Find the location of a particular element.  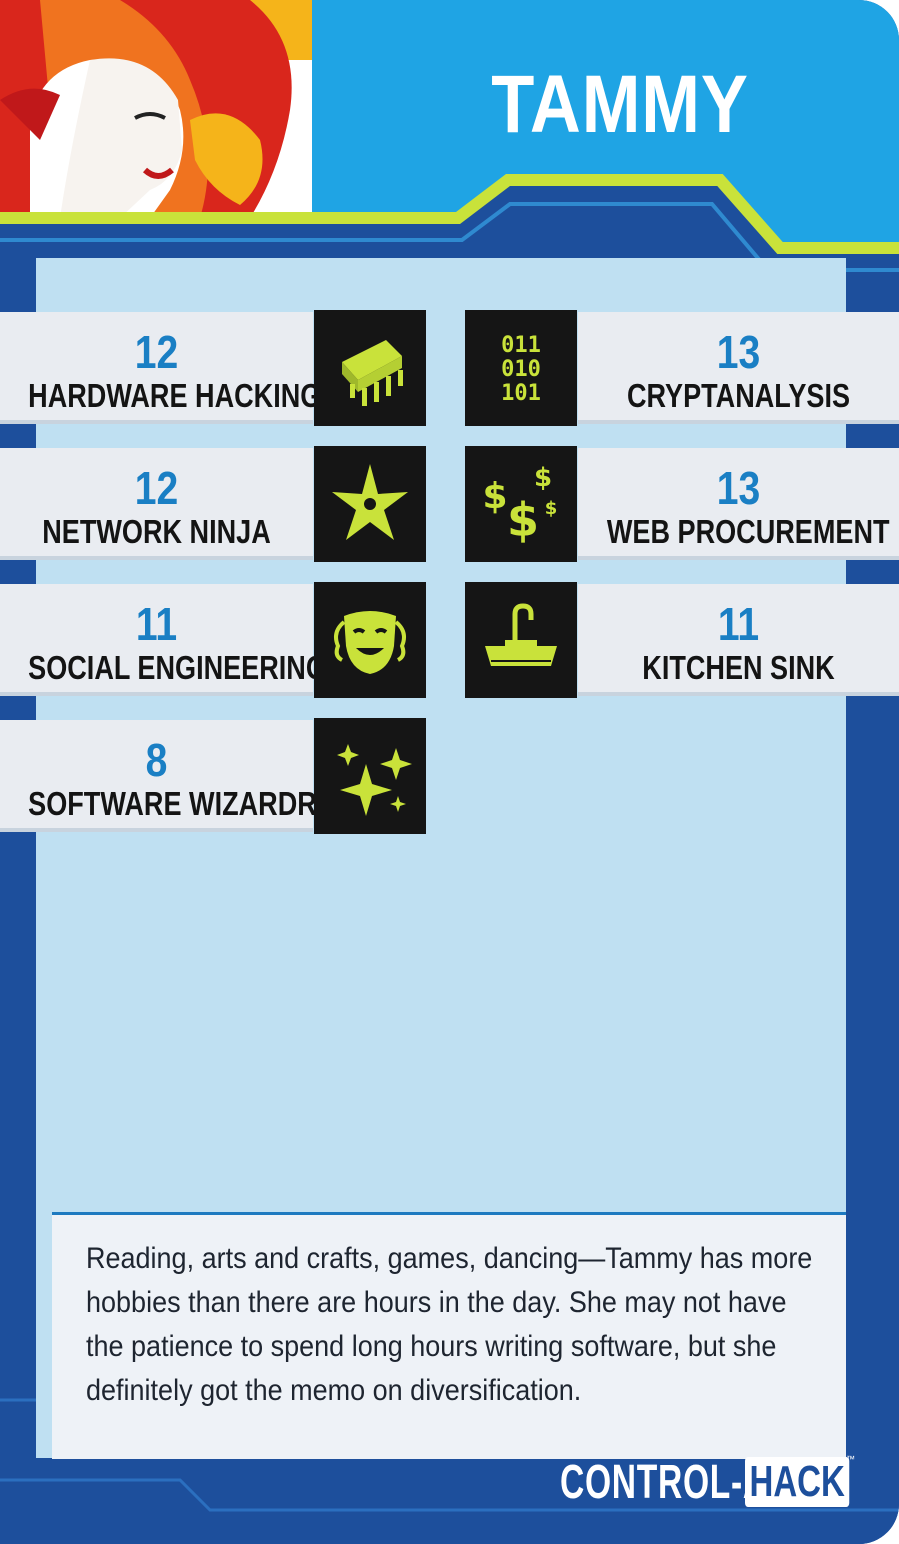

skill-label: HARDWARE HACKING is located at coordinates (175, 395).